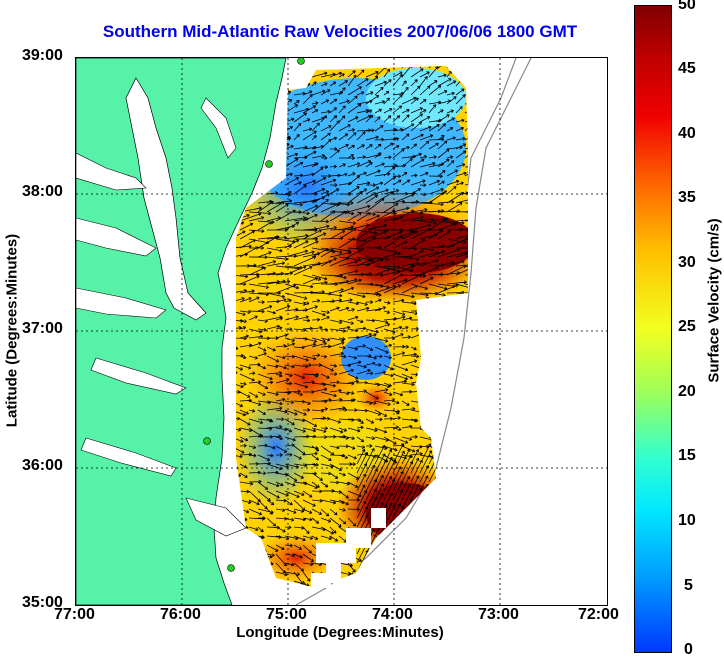 The width and height of the screenshot is (724, 659). Describe the element at coordinates (42, 465) in the screenshot. I see `y-tick: 36:00` at that location.